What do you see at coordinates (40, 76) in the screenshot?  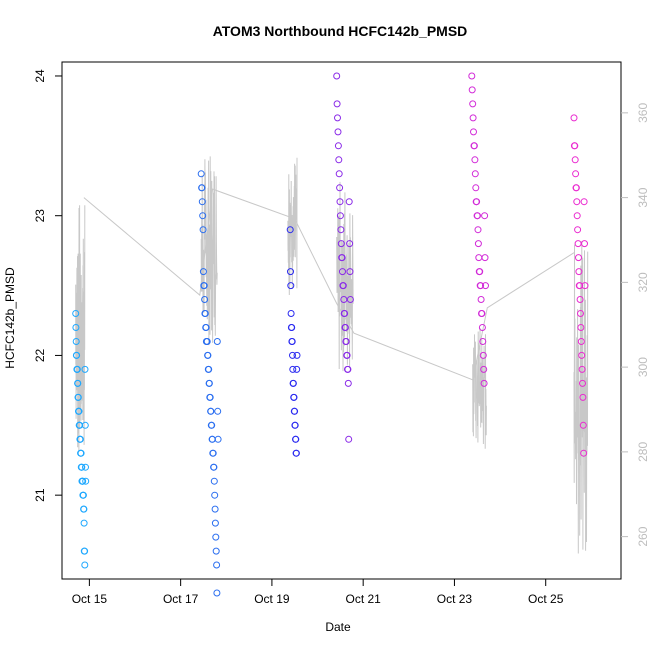 I see `y-tick-label: 24` at bounding box center [40, 76].